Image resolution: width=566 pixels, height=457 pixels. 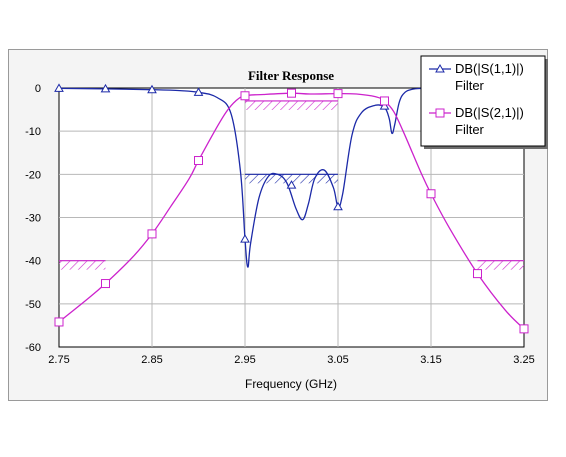 What do you see at coordinates (291, 384) in the screenshot?
I see `x-axis-label: Frequency (GHz)` at bounding box center [291, 384].